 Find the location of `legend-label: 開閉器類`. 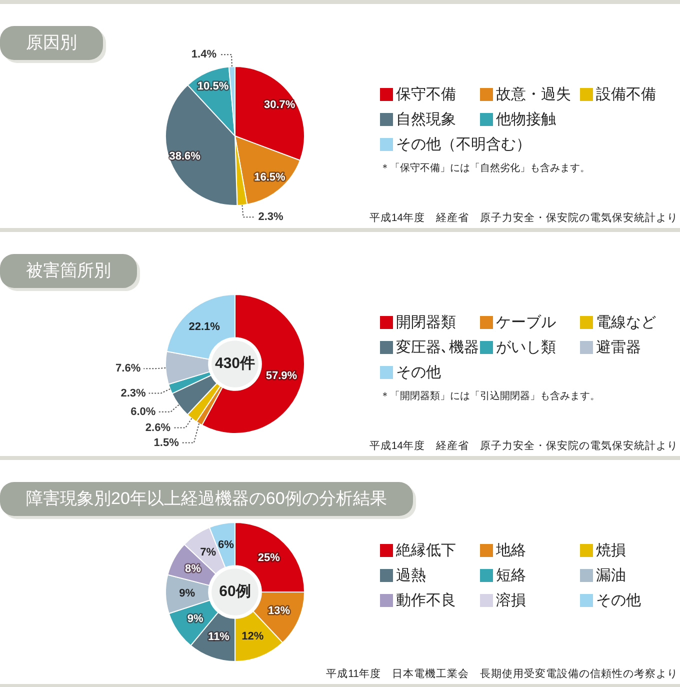

legend-label: 開閉器類 is located at coordinates (426, 323).